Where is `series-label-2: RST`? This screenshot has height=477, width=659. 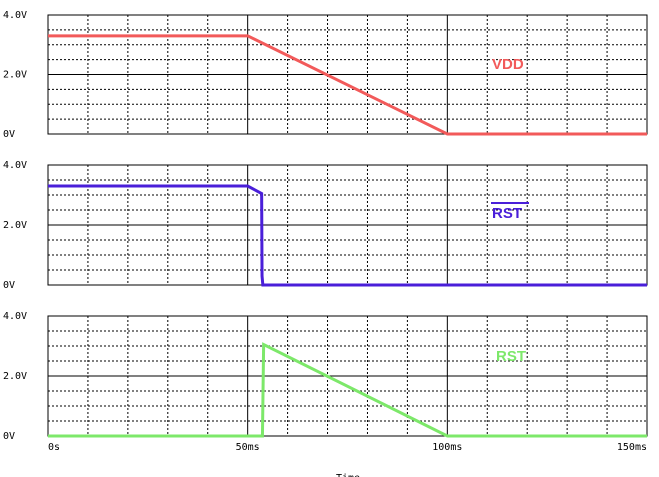
series-label-2: RST is located at coordinates (507, 213).